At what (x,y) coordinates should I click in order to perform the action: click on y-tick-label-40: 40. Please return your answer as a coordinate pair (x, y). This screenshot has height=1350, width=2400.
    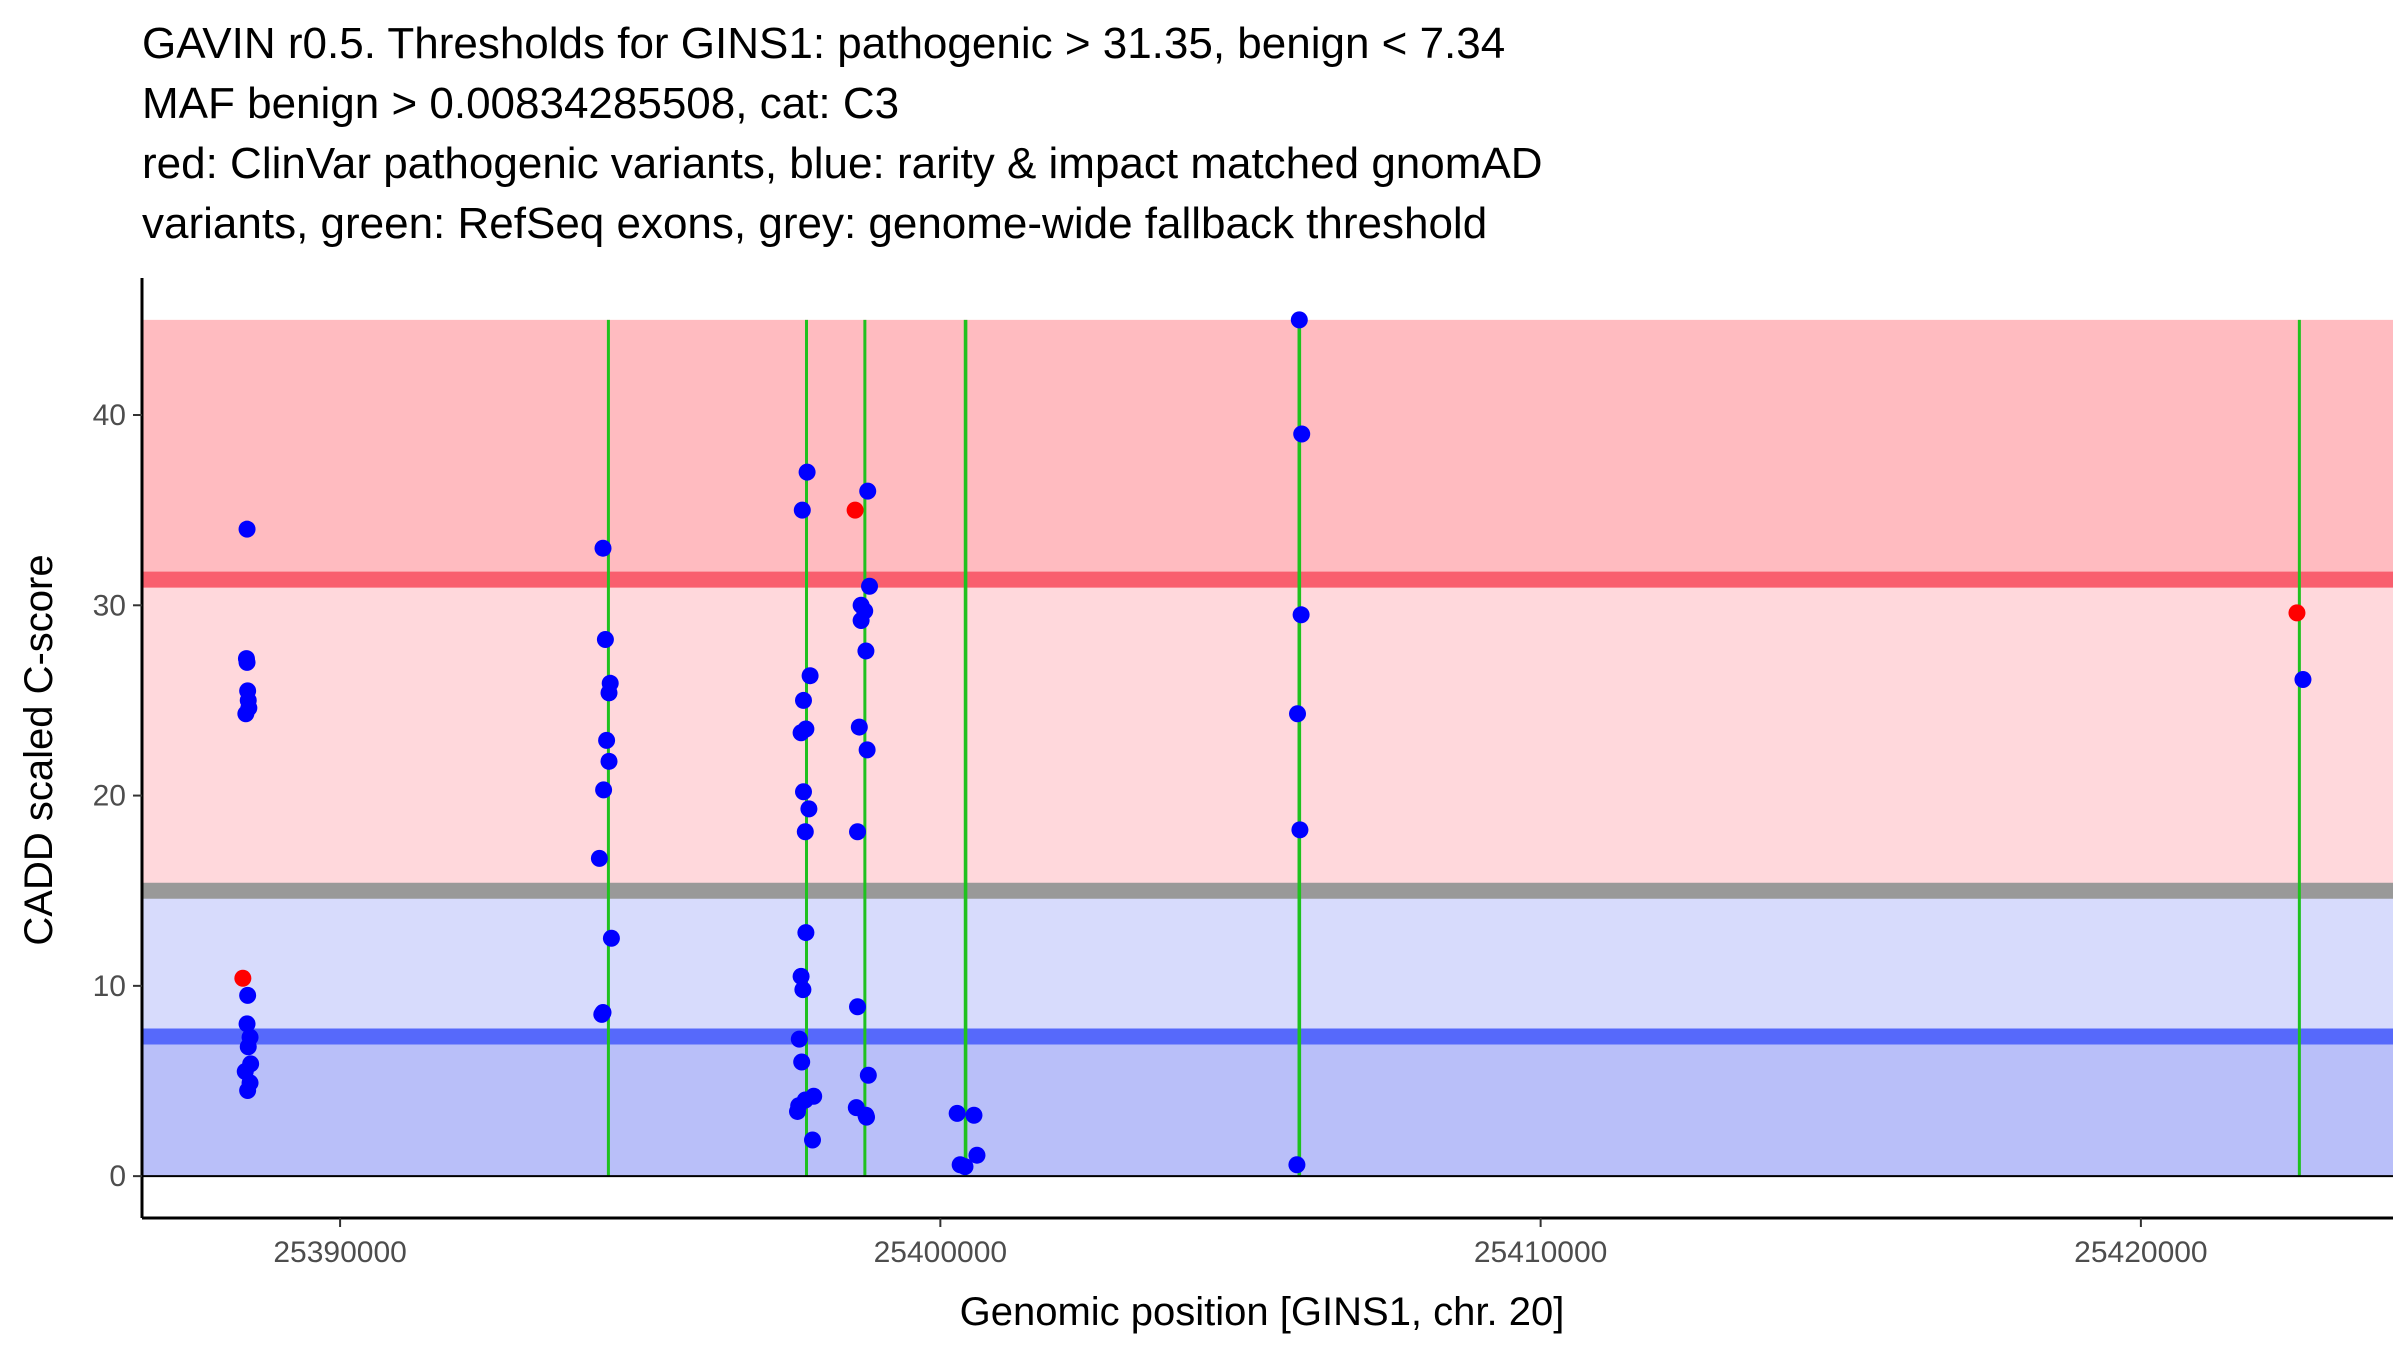
    Looking at the image, I should click on (109, 415).